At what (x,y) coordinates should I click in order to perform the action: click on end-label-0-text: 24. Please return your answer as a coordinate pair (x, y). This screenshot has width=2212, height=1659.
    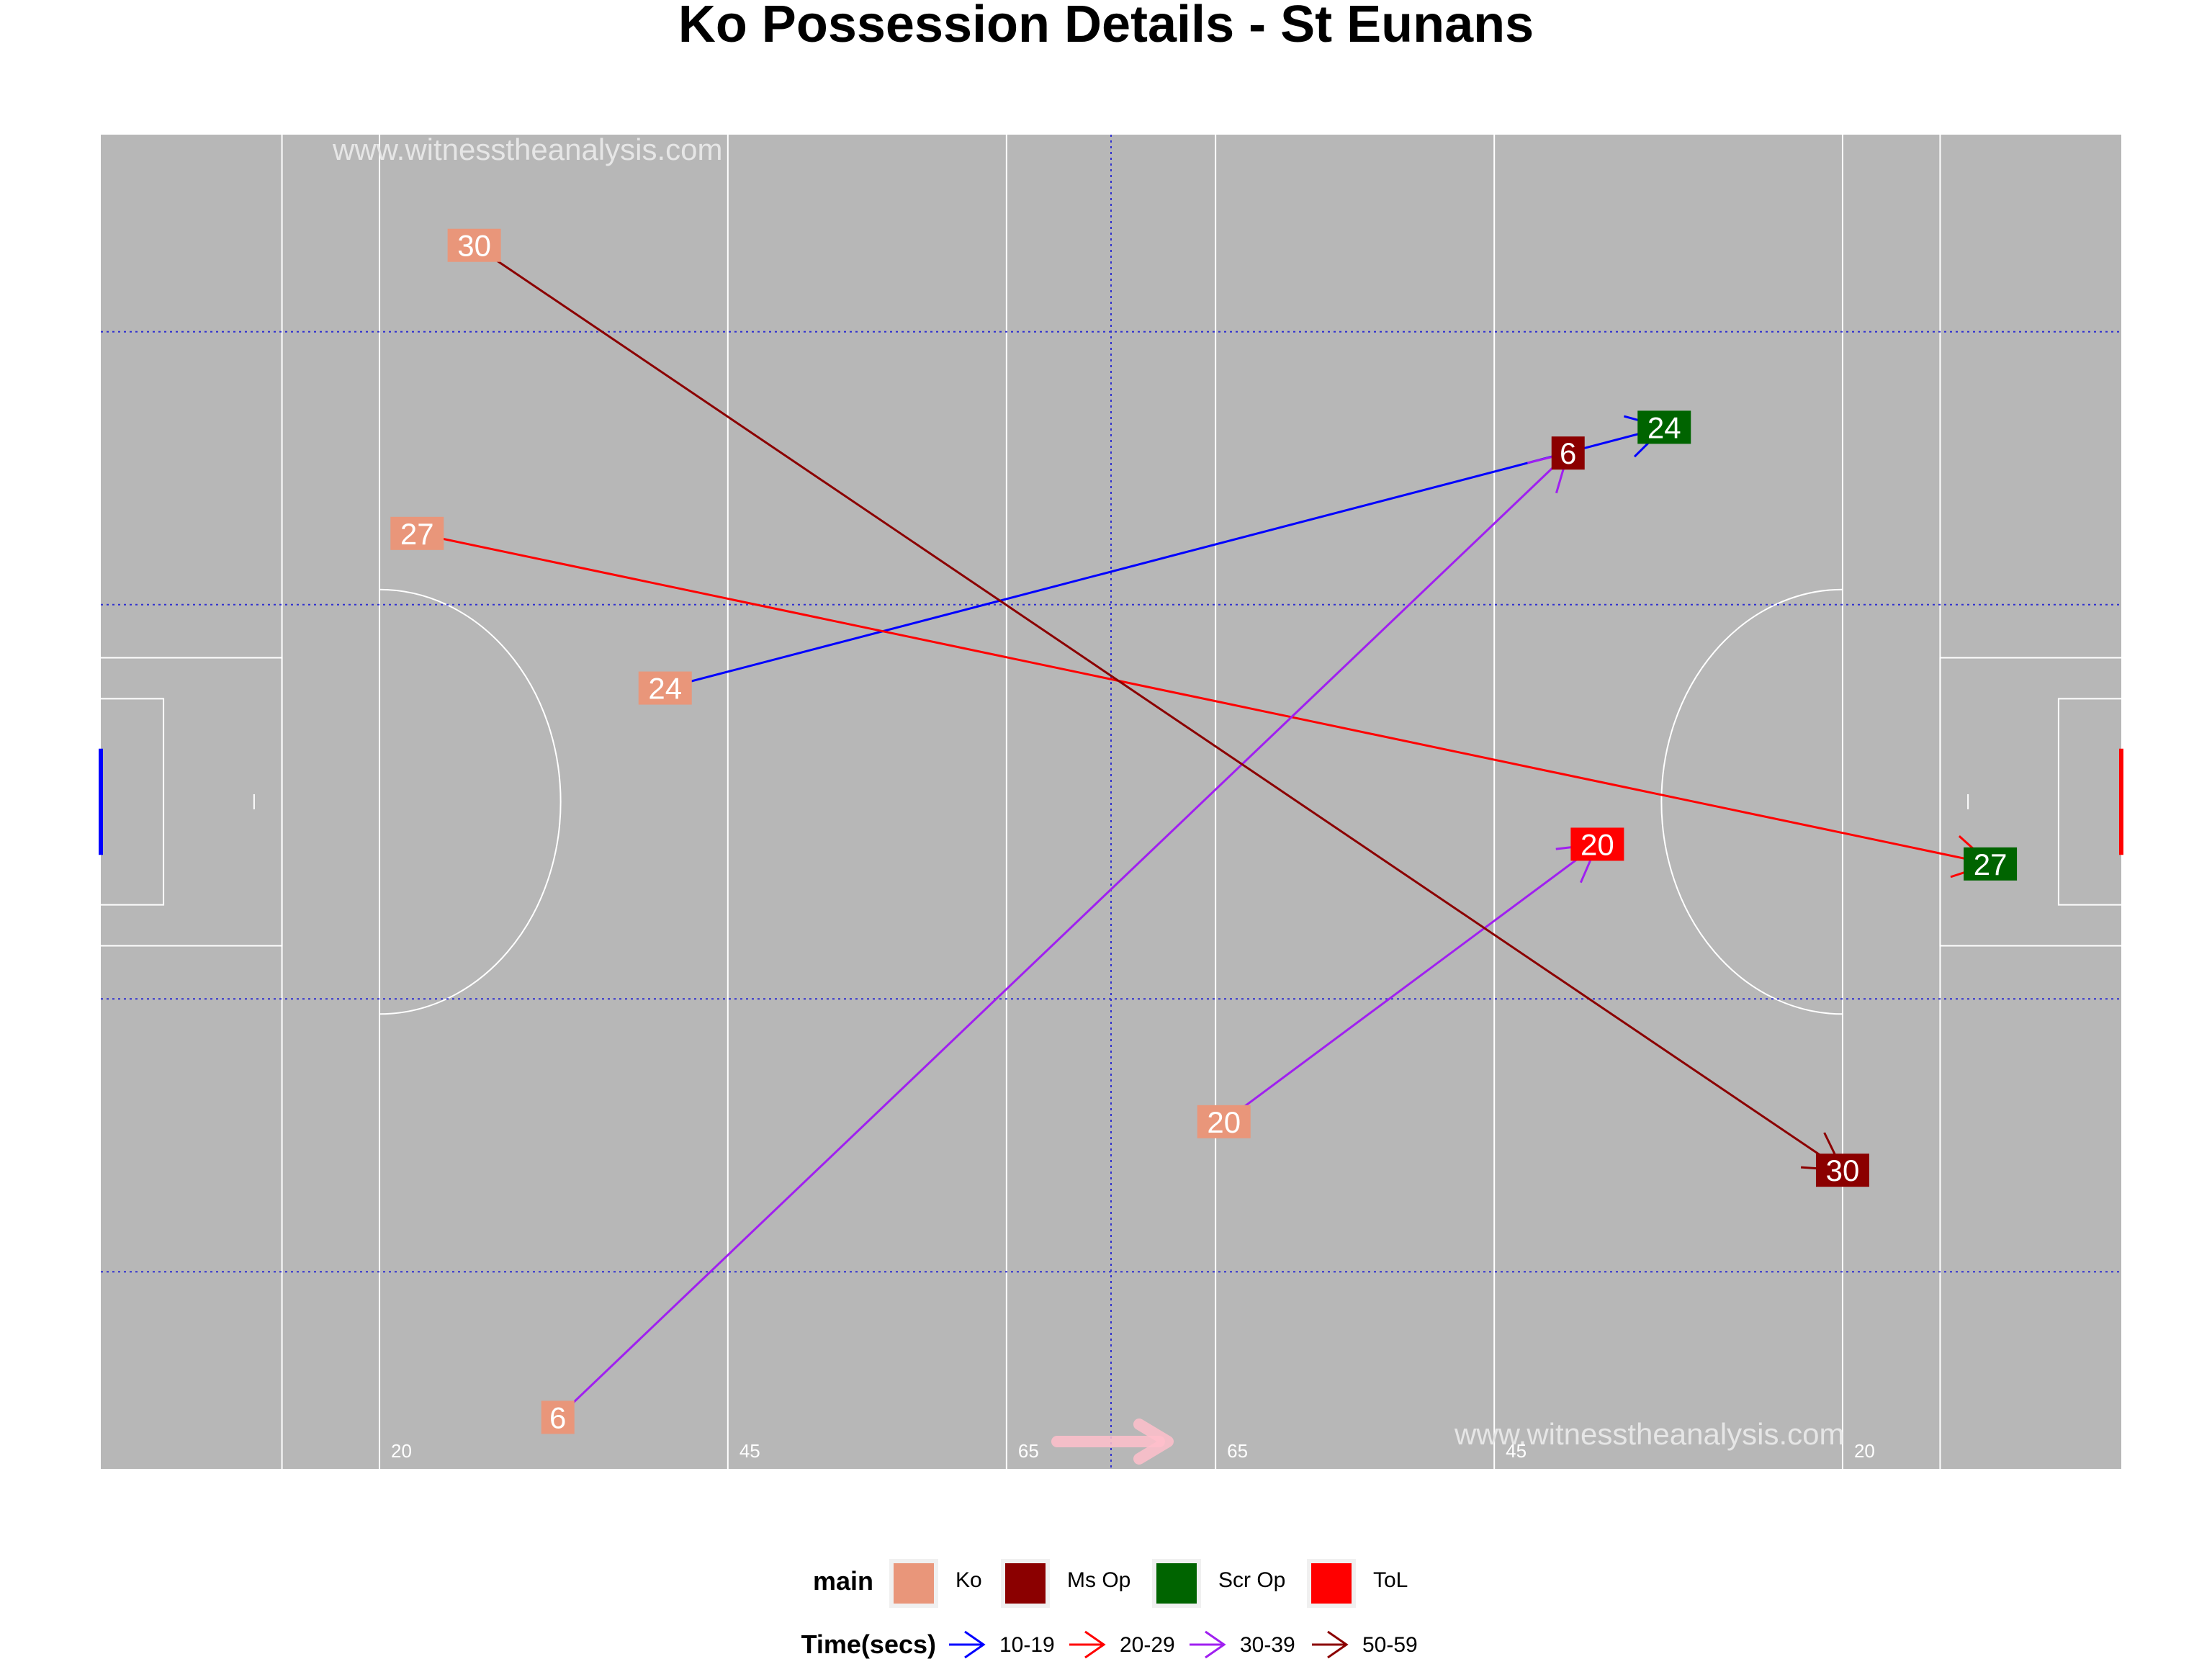
    Looking at the image, I should click on (1664, 427).